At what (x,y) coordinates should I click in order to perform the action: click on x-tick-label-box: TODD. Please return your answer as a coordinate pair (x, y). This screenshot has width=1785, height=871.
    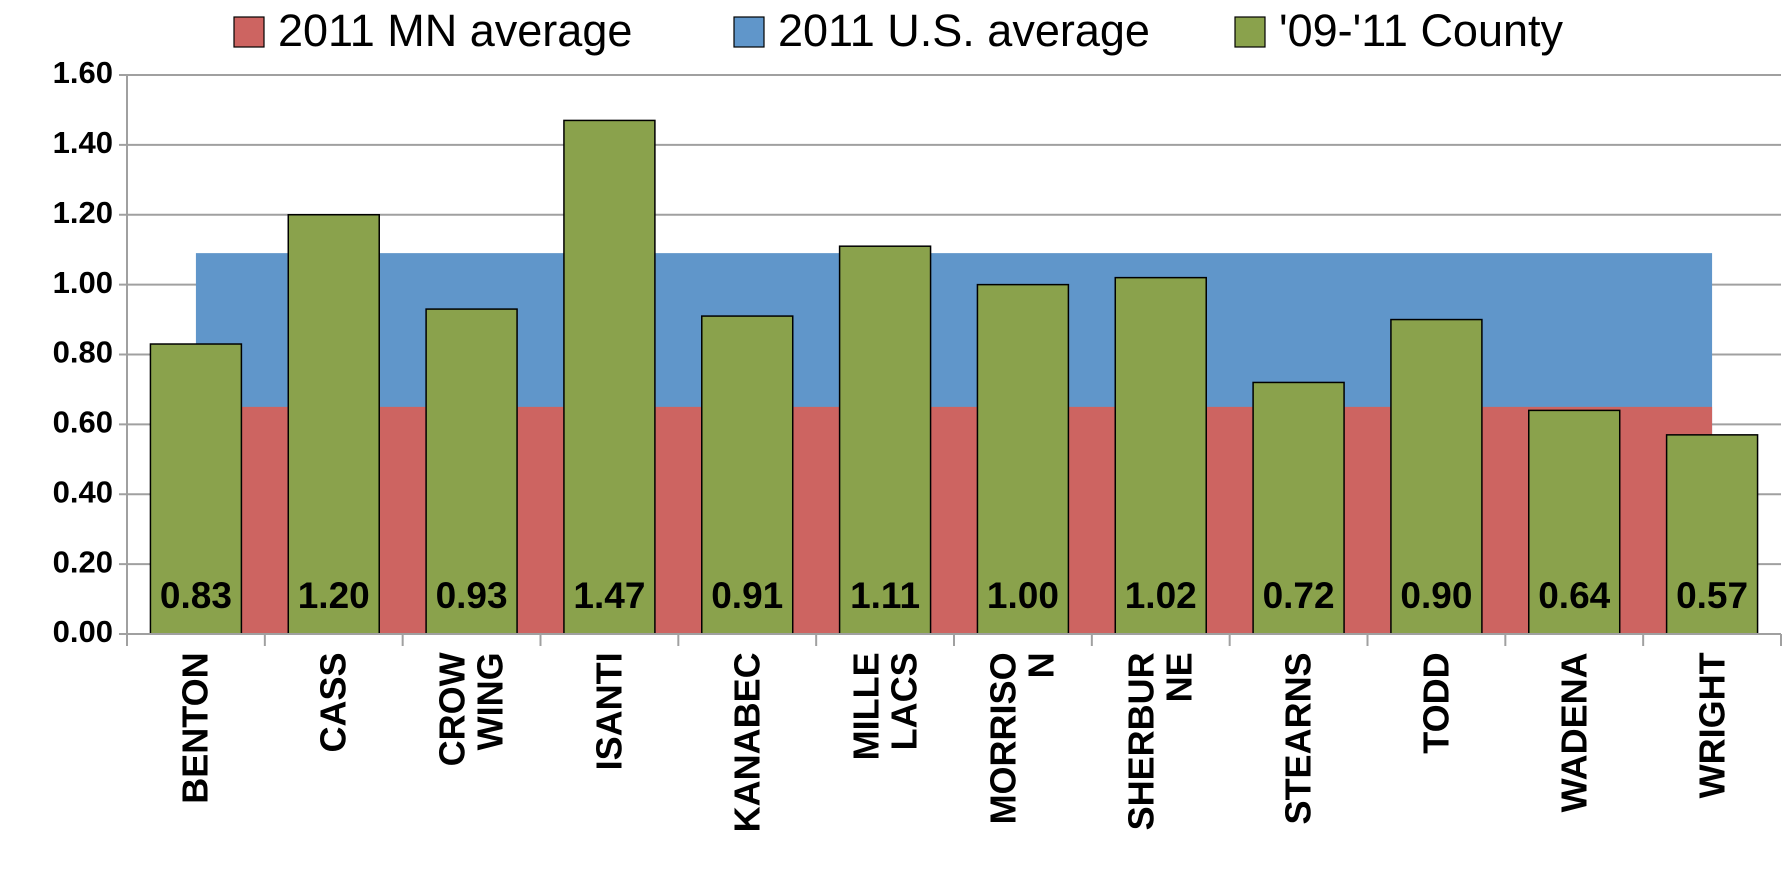
    Looking at the image, I should click on (1436, 749).